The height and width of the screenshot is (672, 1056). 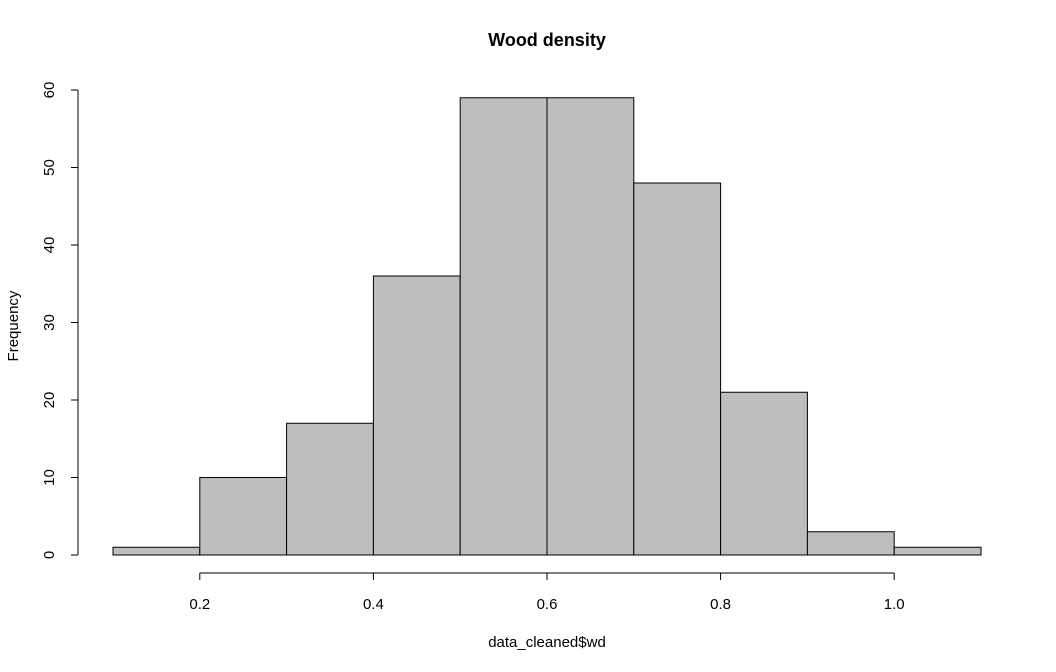 What do you see at coordinates (49, 400) in the screenshot?
I see `y-tick-label: 20` at bounding box center [49, 400].